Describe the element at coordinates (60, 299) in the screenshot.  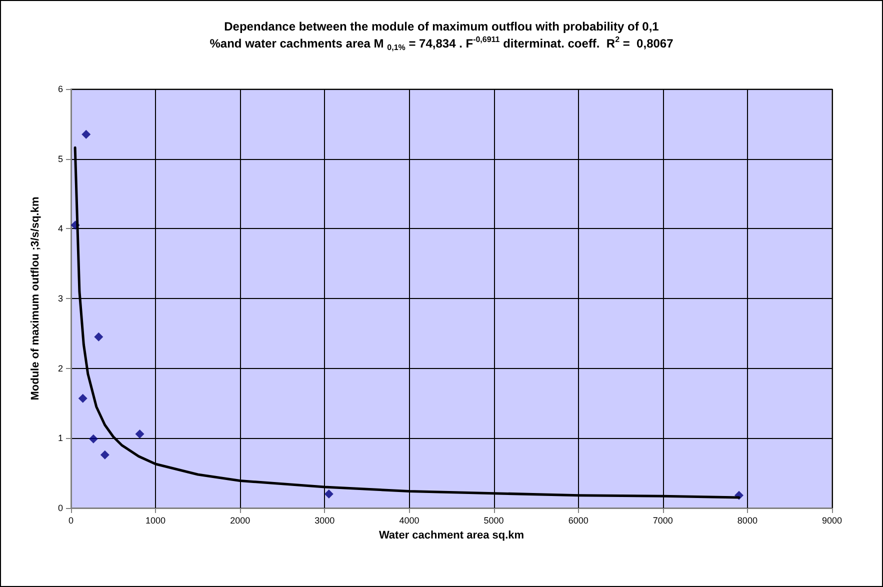
I see `y-tick-label: 3` at that location.